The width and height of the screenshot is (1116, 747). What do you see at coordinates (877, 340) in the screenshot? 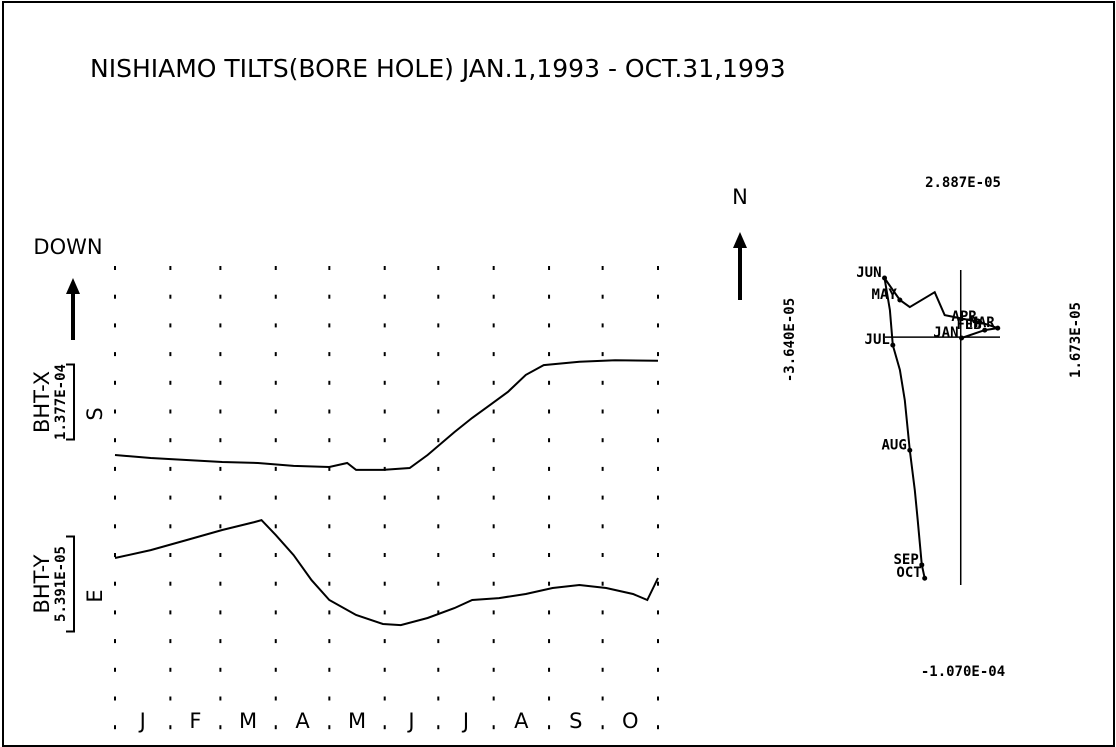
I see `point-label: JUL` at bounding box center [877, 340].